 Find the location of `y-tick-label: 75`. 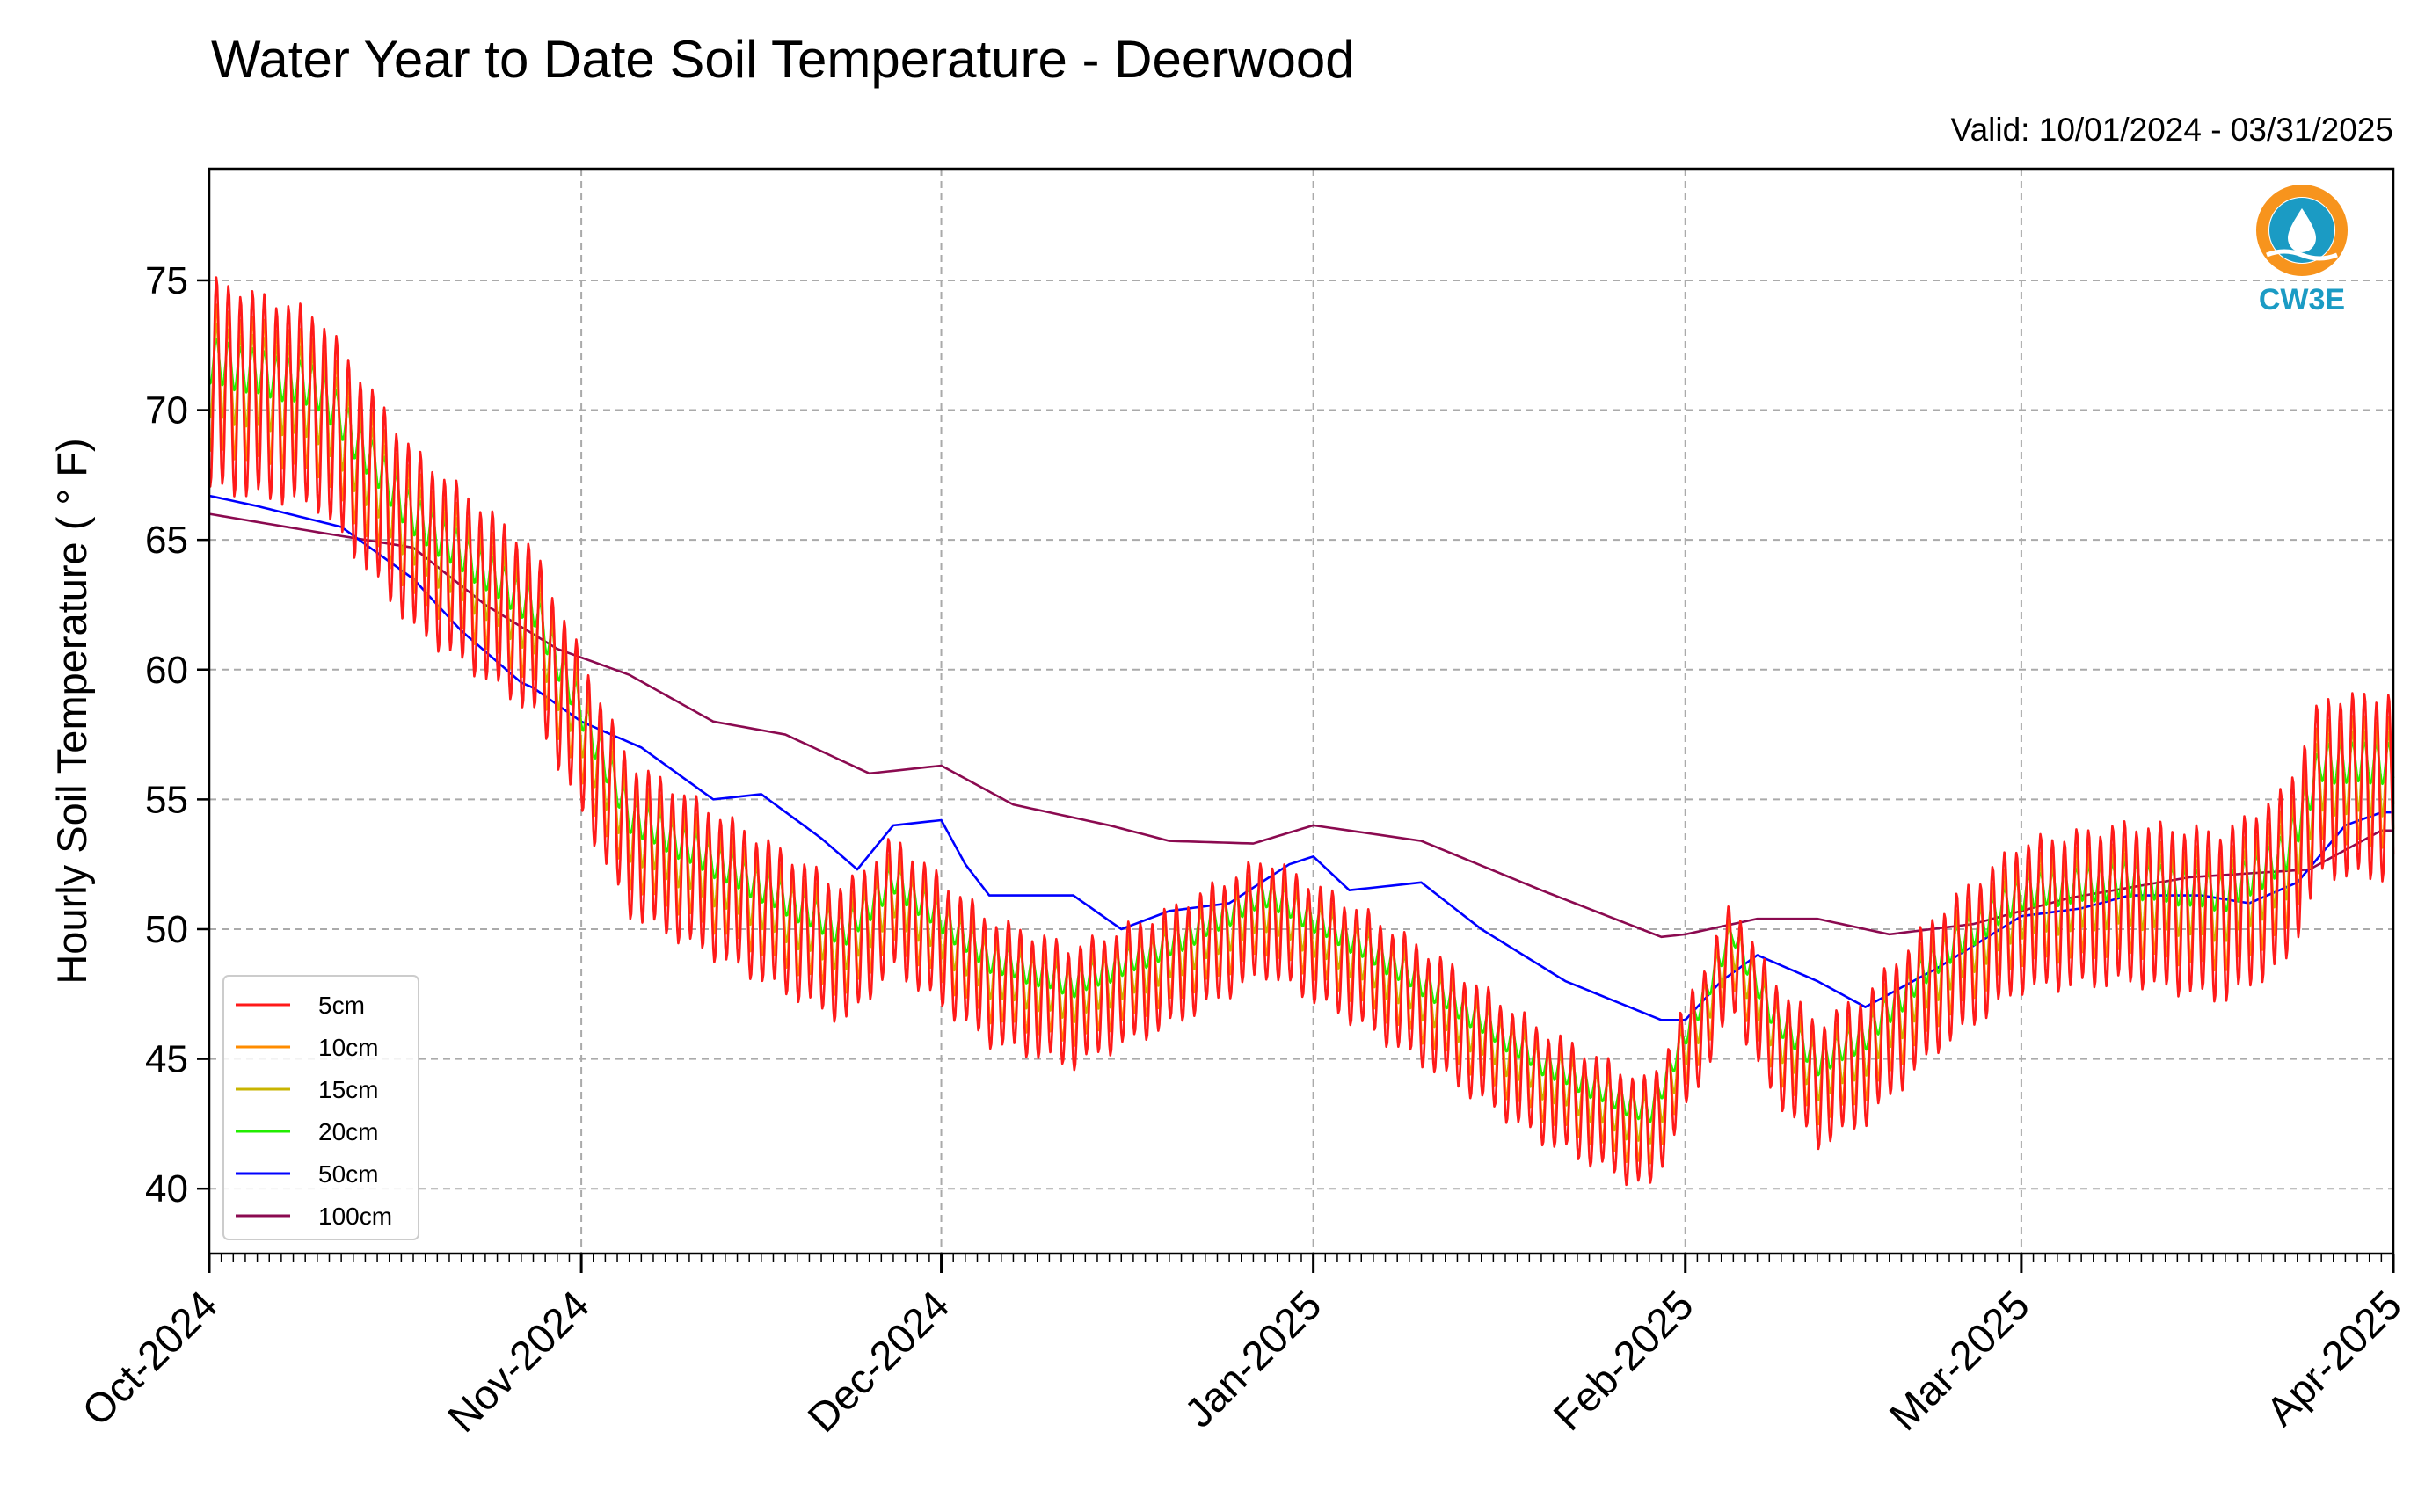

y-tick-label: 75 is located at coordinates (166, 281).